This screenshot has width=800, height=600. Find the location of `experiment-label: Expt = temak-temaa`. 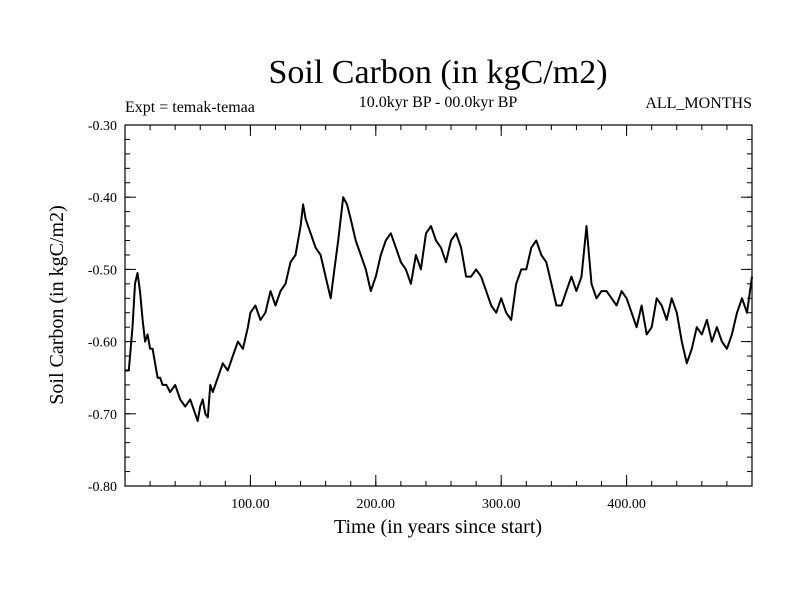

experiment-label: Expt = temak-temaa is located at coordinates (190, 107).